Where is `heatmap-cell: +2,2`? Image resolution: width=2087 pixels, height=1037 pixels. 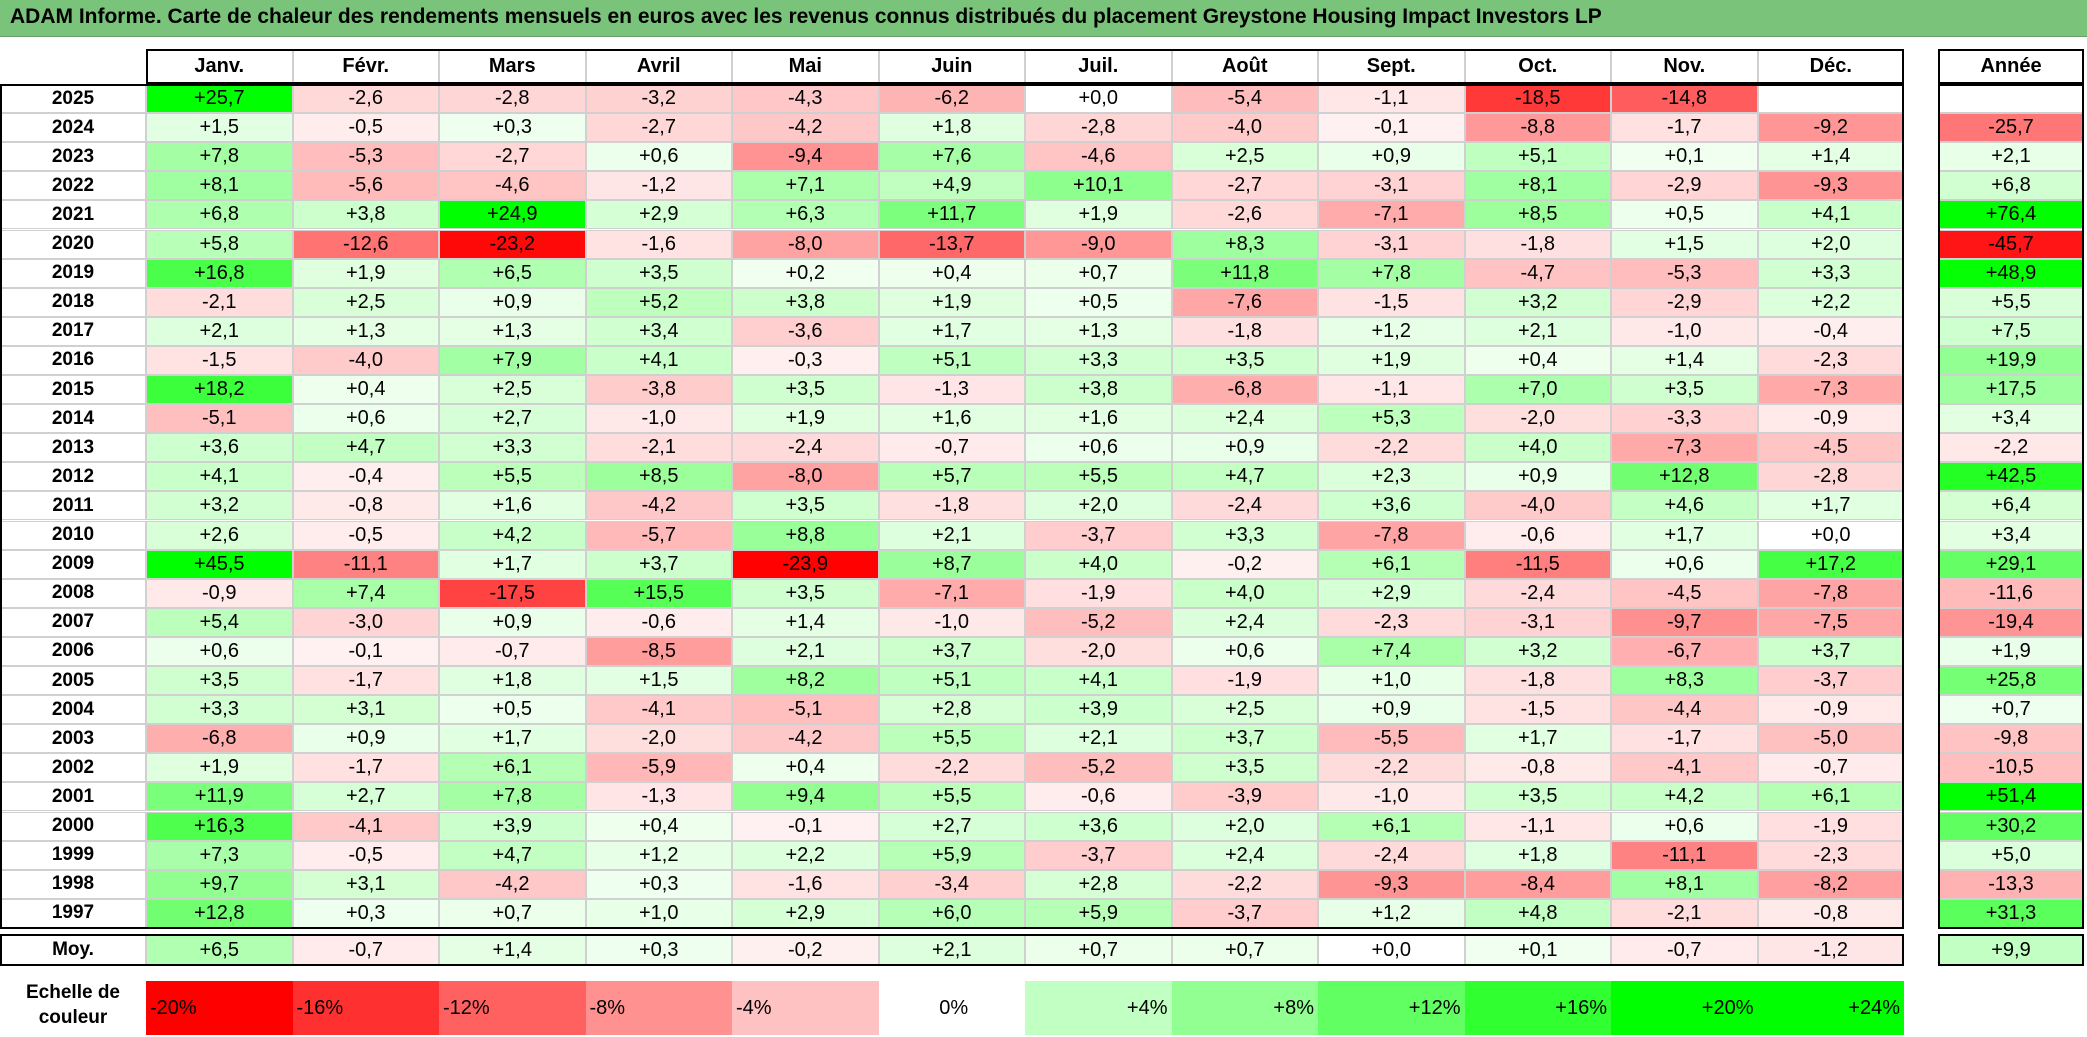 heatmap-cell: +2,2 is located at coordinates (1830, 302).